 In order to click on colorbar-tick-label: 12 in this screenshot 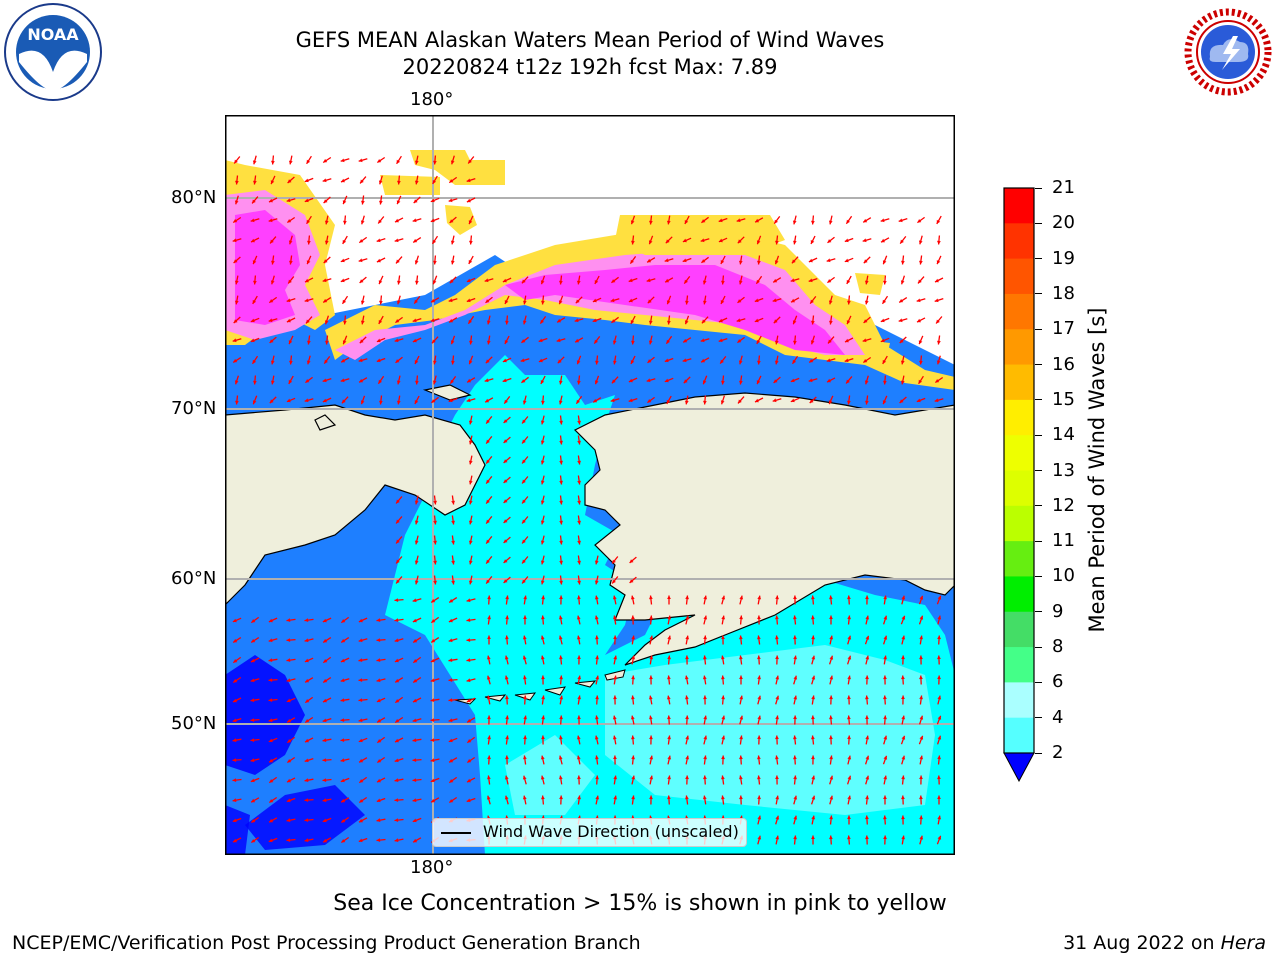, I will do `click(1063, 505)`.